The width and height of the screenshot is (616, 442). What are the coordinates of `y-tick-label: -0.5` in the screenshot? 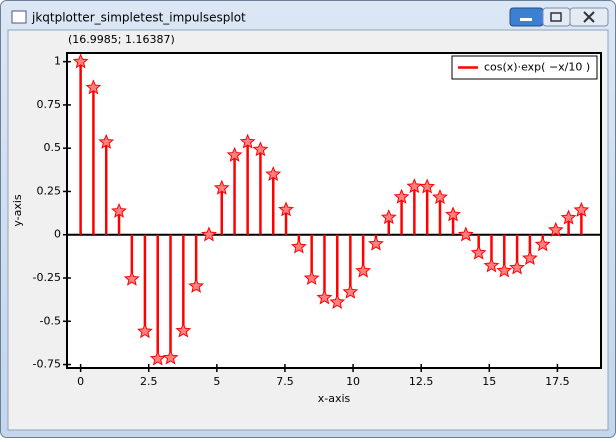 It's located at (50, 320).